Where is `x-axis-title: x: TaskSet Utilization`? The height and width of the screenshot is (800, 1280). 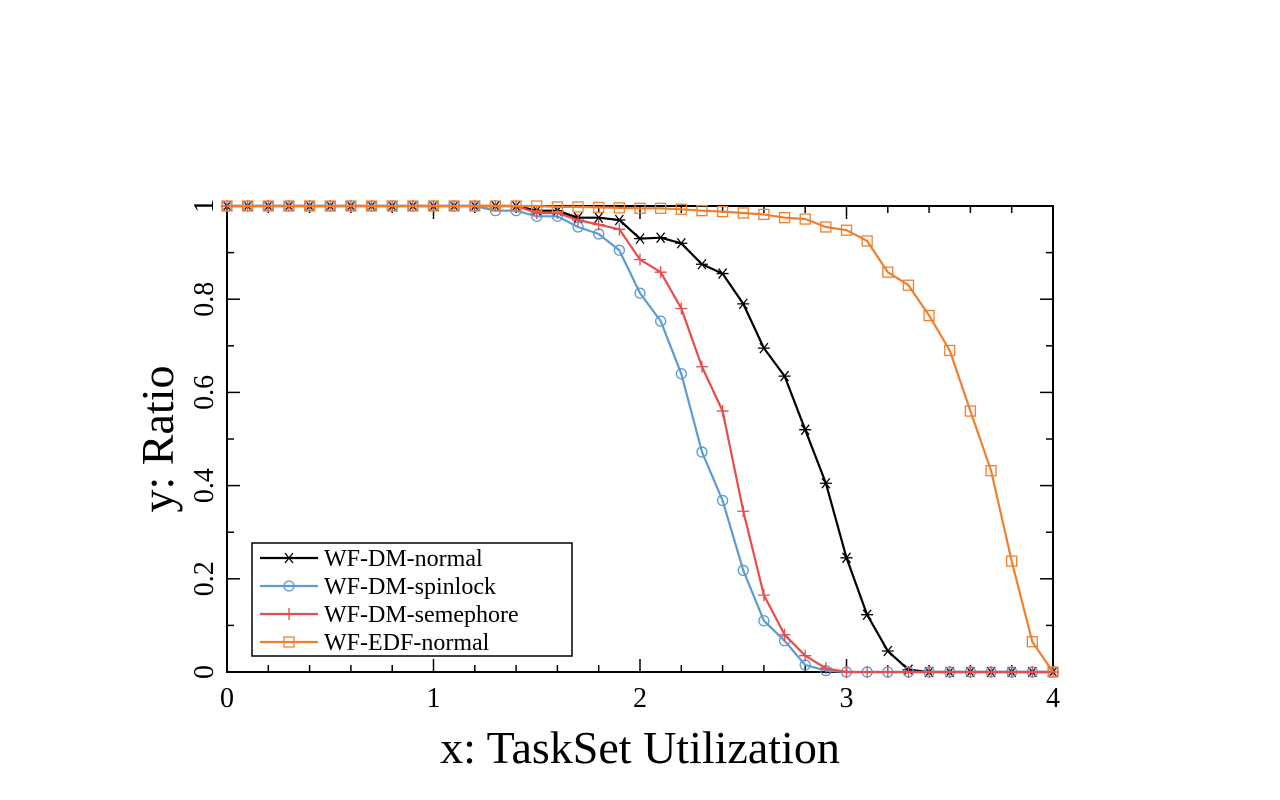 x-axis-title: x: TaskSet Utilization is located at coordinates (640, 747).